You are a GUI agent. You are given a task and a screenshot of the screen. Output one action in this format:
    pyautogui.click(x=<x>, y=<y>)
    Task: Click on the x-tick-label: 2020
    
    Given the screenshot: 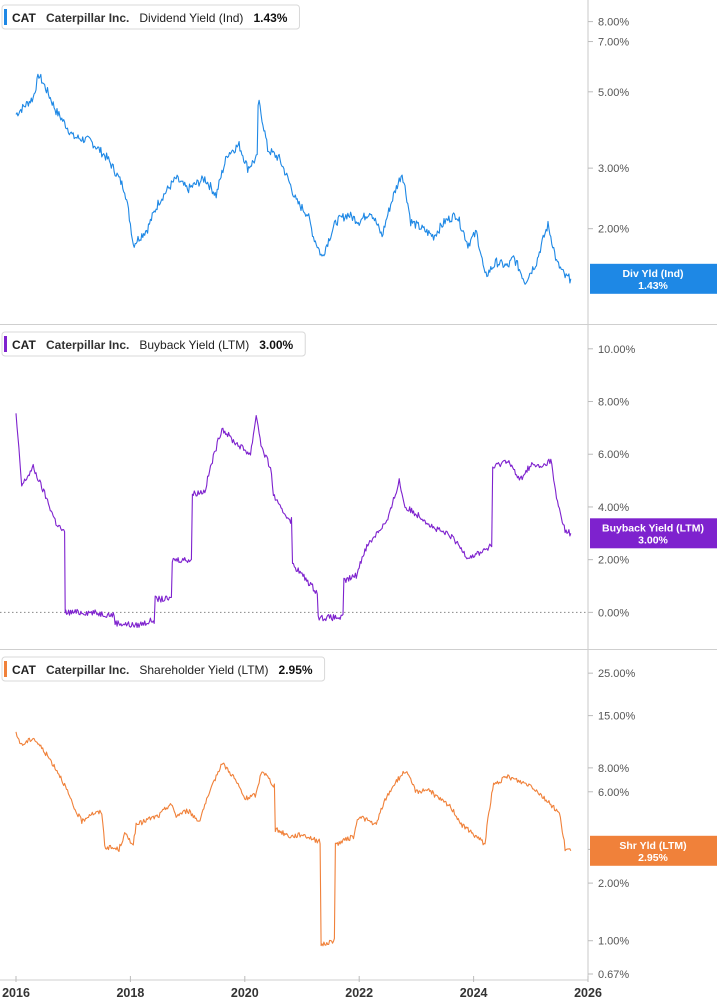 What is the action you would take?
    pyautogui.click(x=245, y=993)
    